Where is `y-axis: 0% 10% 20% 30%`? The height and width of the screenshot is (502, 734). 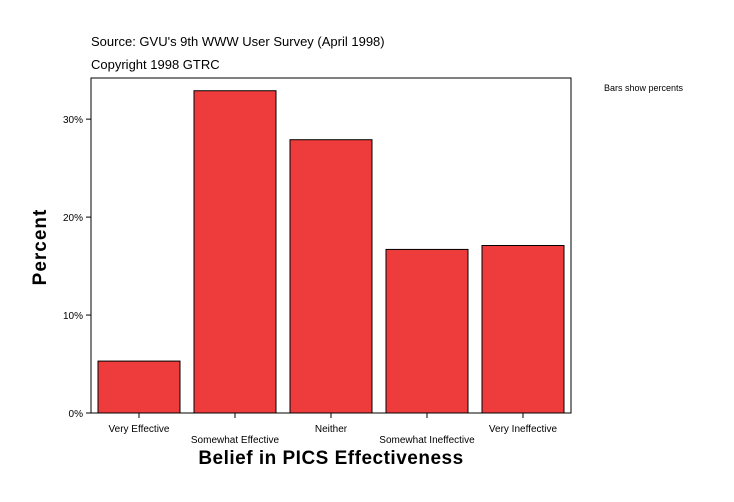
y-axis: 0% 10% 20% 30% is located at coordinates (77, 267).